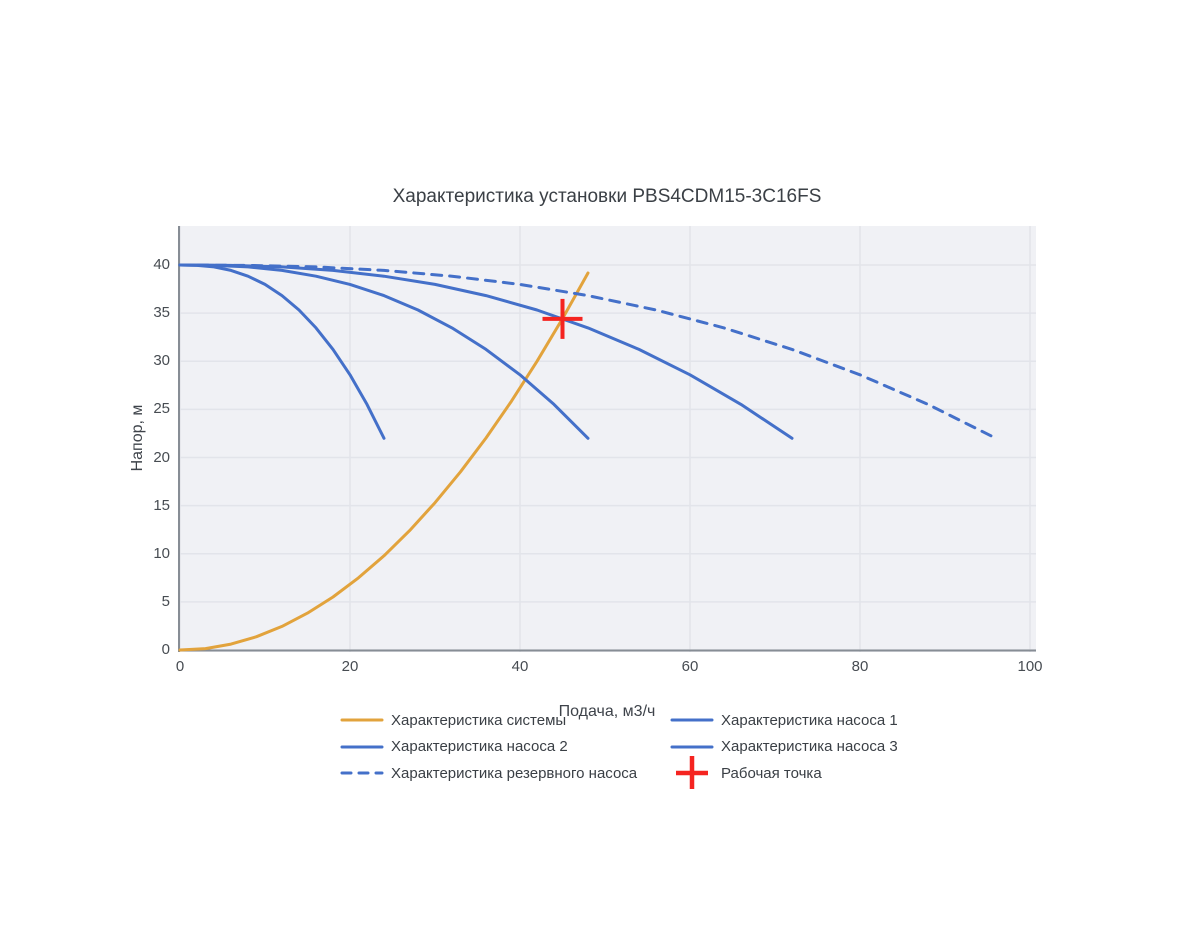 This screenshot has width=1200, height=950. Describe the element at coordinates (362, 773) in the screenshot. I see `reserve-pump-dashed-line-swatch` at that location.